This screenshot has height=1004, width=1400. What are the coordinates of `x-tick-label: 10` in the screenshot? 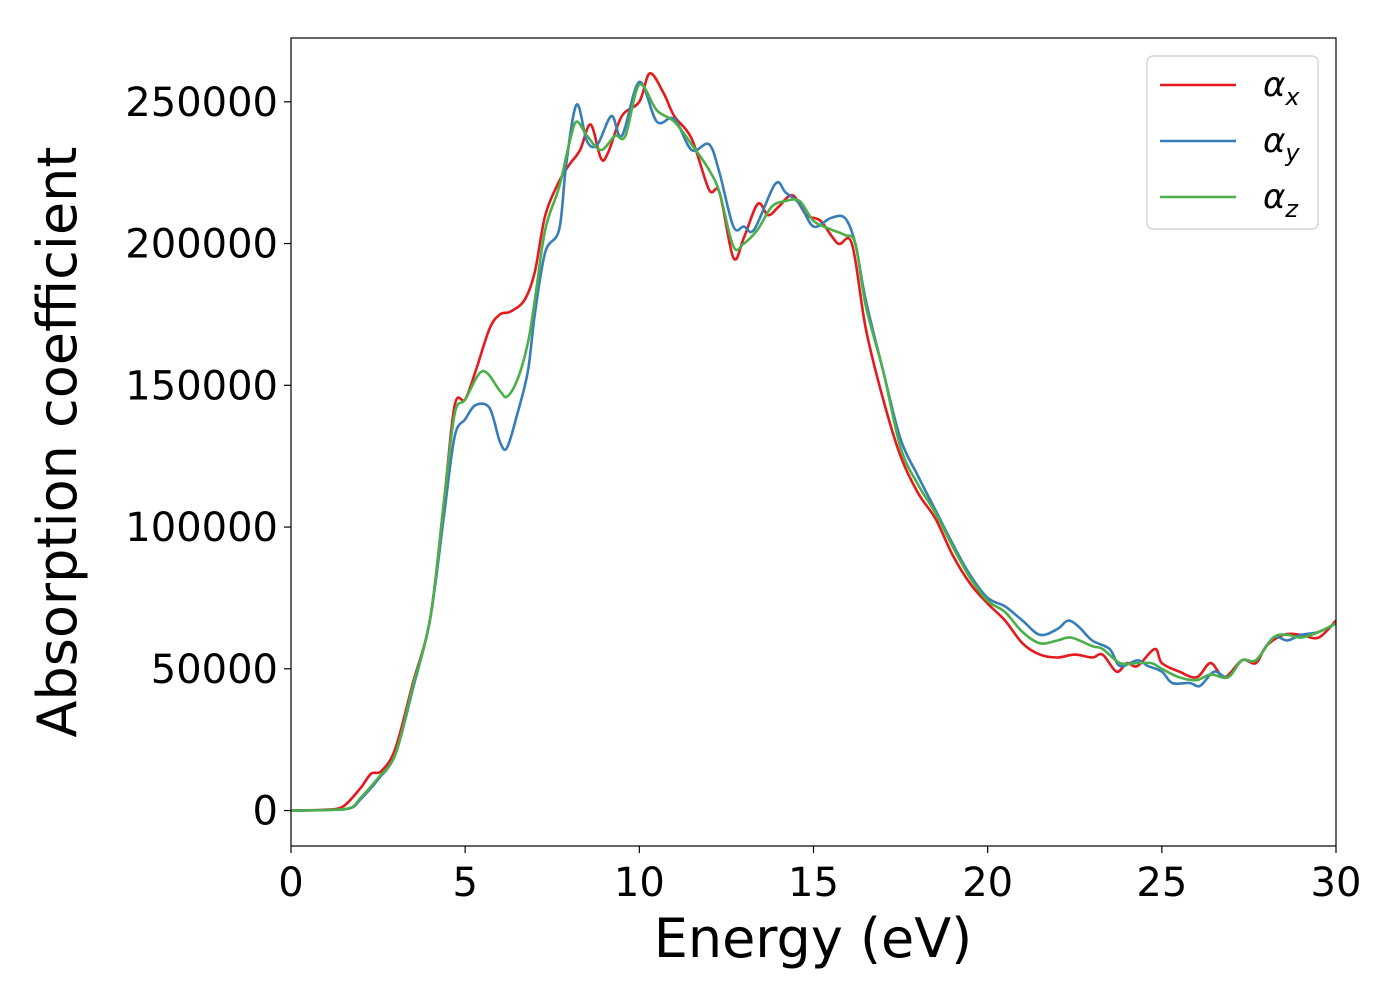 It's located at (639, 883).